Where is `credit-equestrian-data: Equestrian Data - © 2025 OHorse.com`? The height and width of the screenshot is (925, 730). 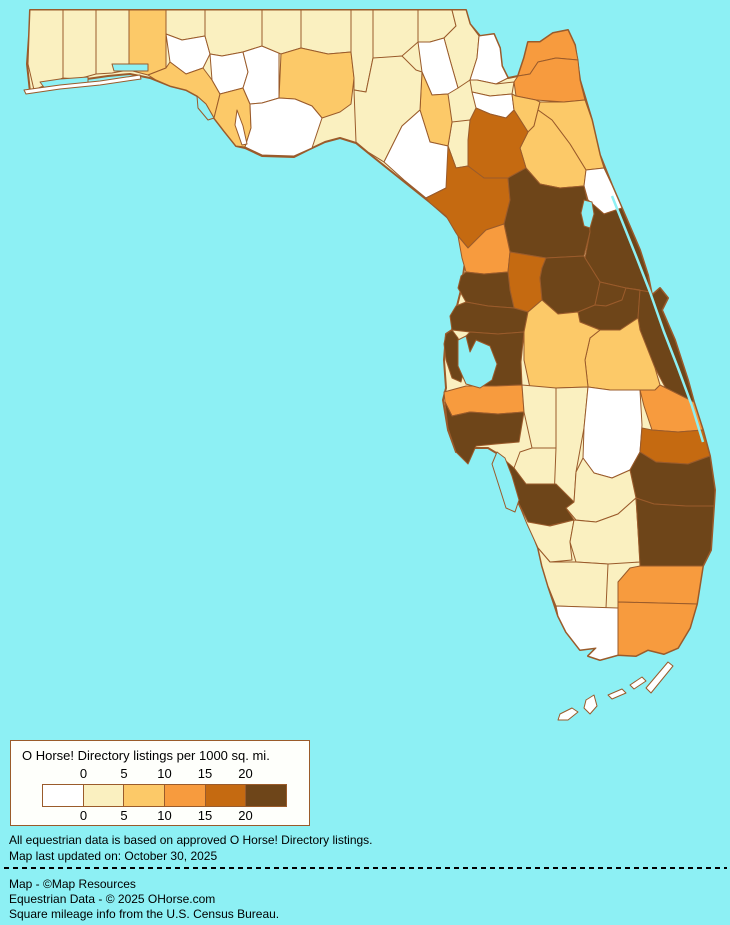
credit-equestrian-data: Equestrian Data - © 2025 OHorse.com is located at coordinates (112, 899).